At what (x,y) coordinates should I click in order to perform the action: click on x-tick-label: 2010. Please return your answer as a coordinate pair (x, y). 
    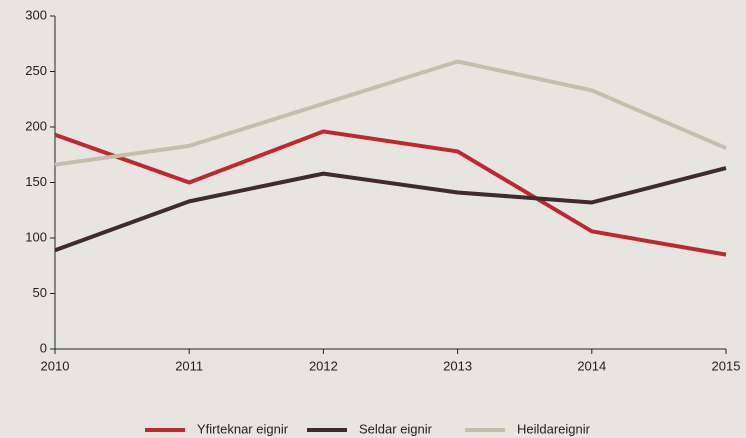
    Looking at the image, I should click on (55, 365).